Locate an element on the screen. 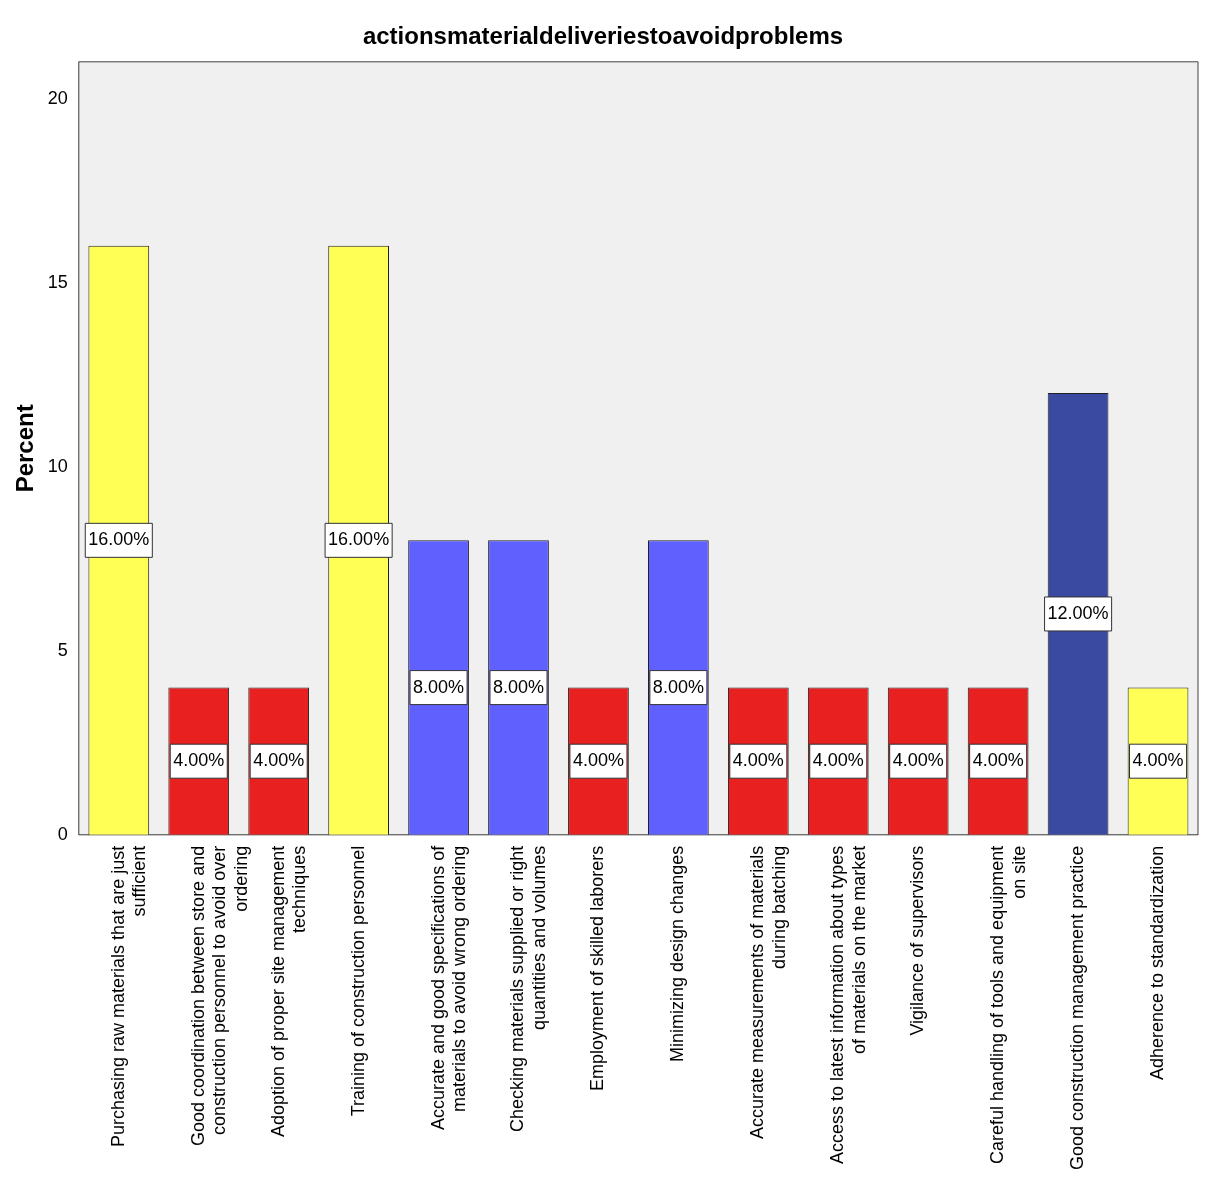  x-tick-label: Adherence to standardization is located at coordinates (1157, 962).